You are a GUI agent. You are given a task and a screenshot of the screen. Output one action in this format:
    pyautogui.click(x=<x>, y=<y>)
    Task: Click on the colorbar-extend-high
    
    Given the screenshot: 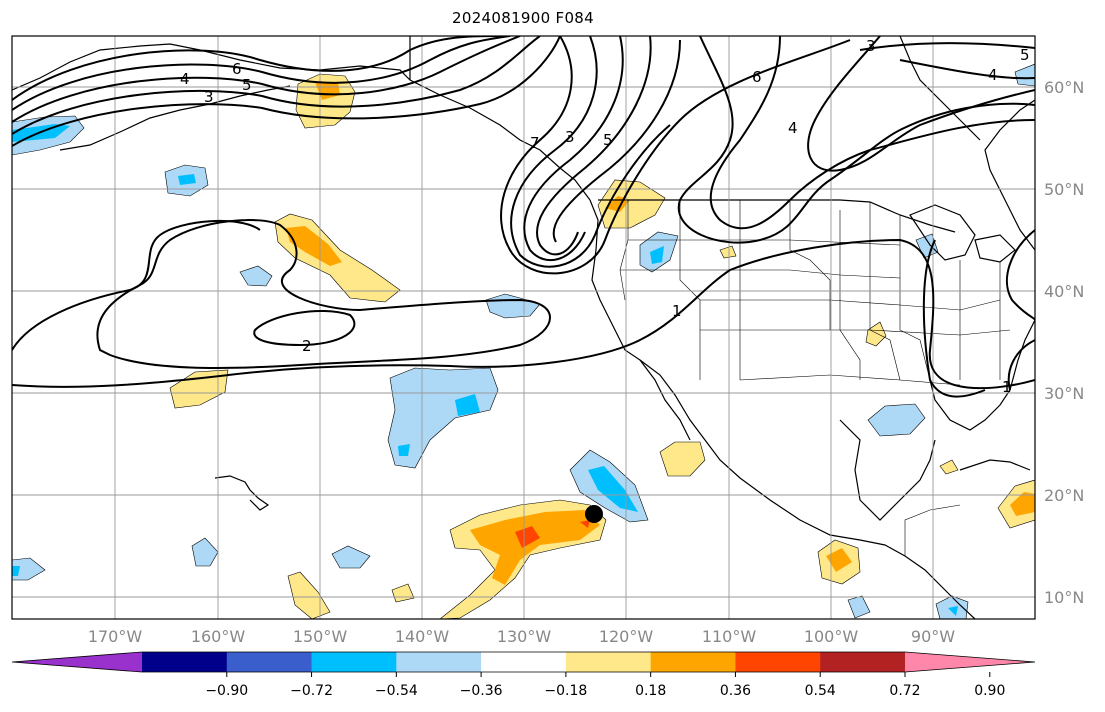 What is the action you would take?
    pyautogui.click(x=970, y=662)
    